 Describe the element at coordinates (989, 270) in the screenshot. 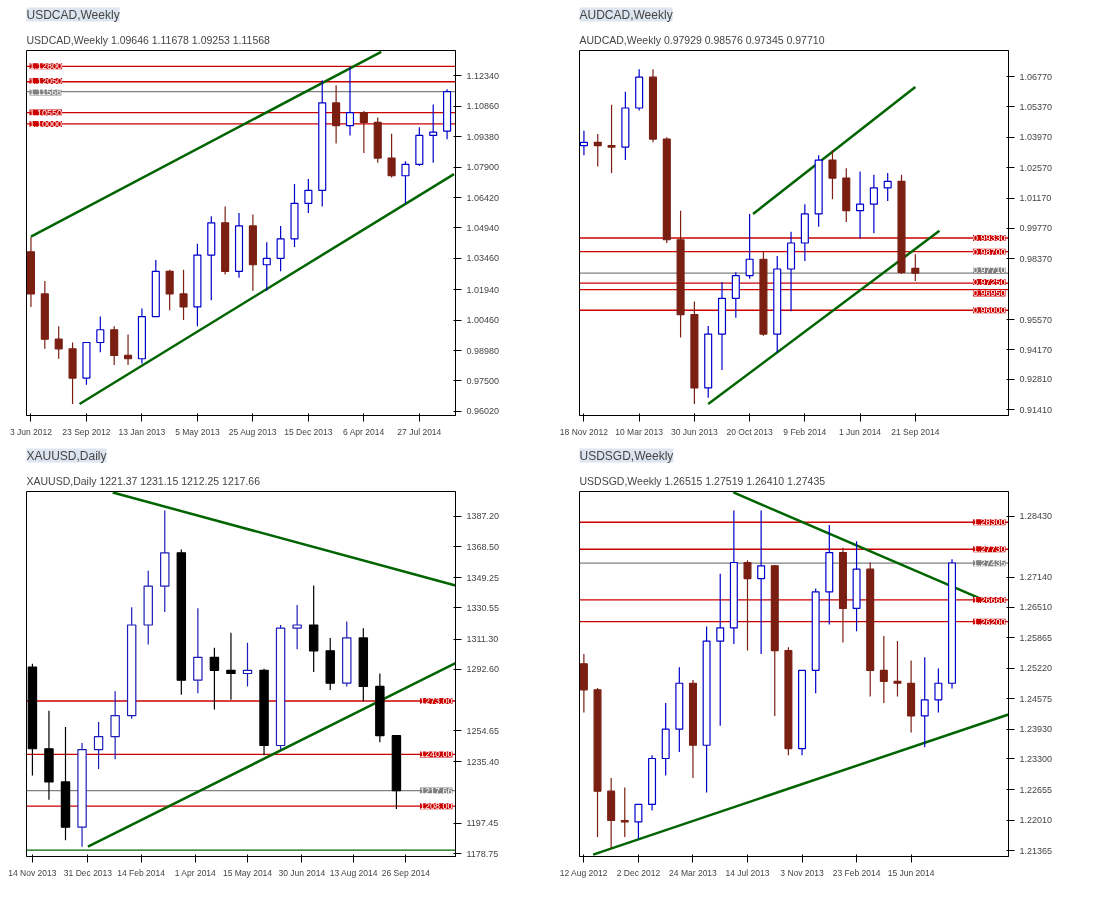

I see `ref-line-label: 0.97710` at that location.